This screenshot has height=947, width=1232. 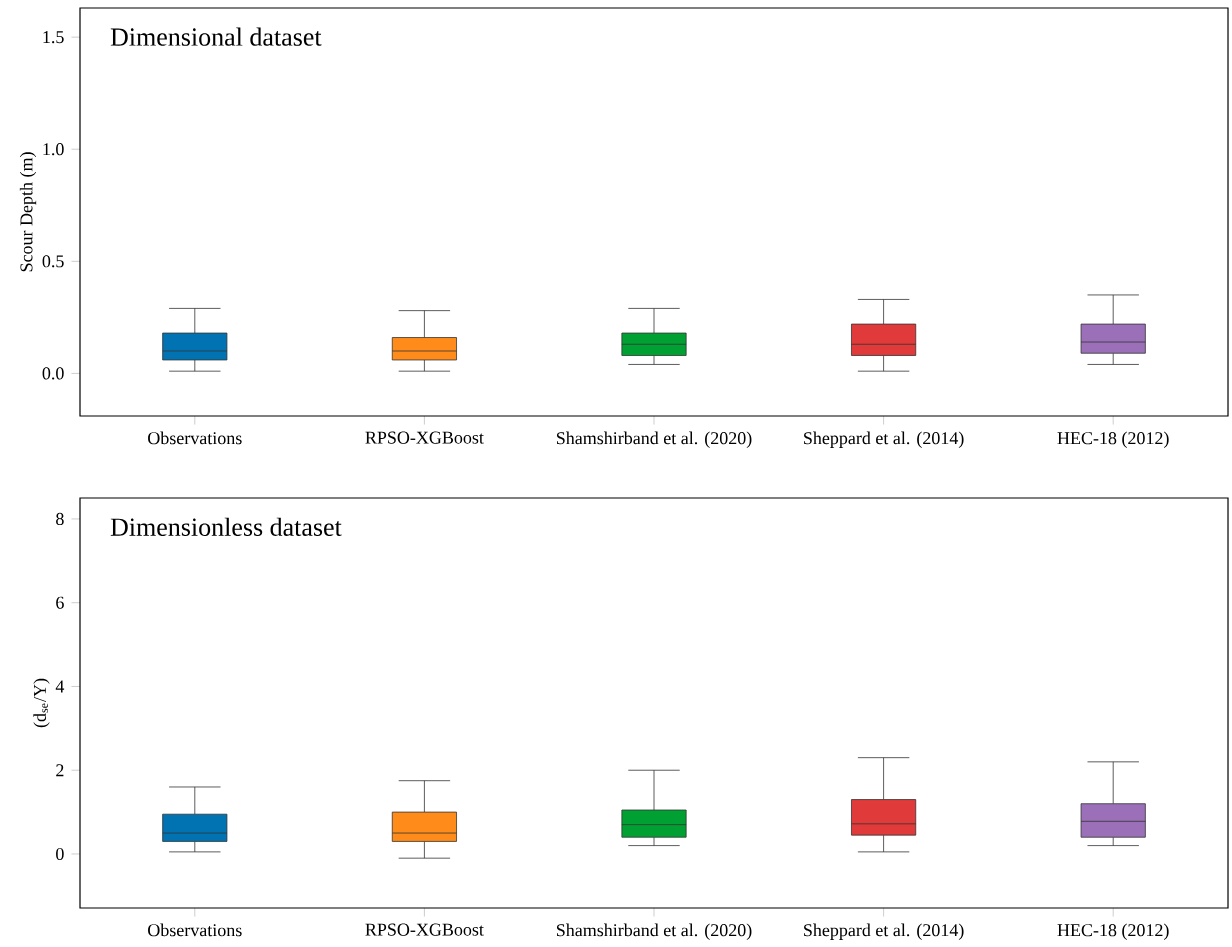 What do you see at coordinates (28, 212) in the screenshot?
I see `y-axis-title: Scour Depth (m)` at bounding box center [28, 212].